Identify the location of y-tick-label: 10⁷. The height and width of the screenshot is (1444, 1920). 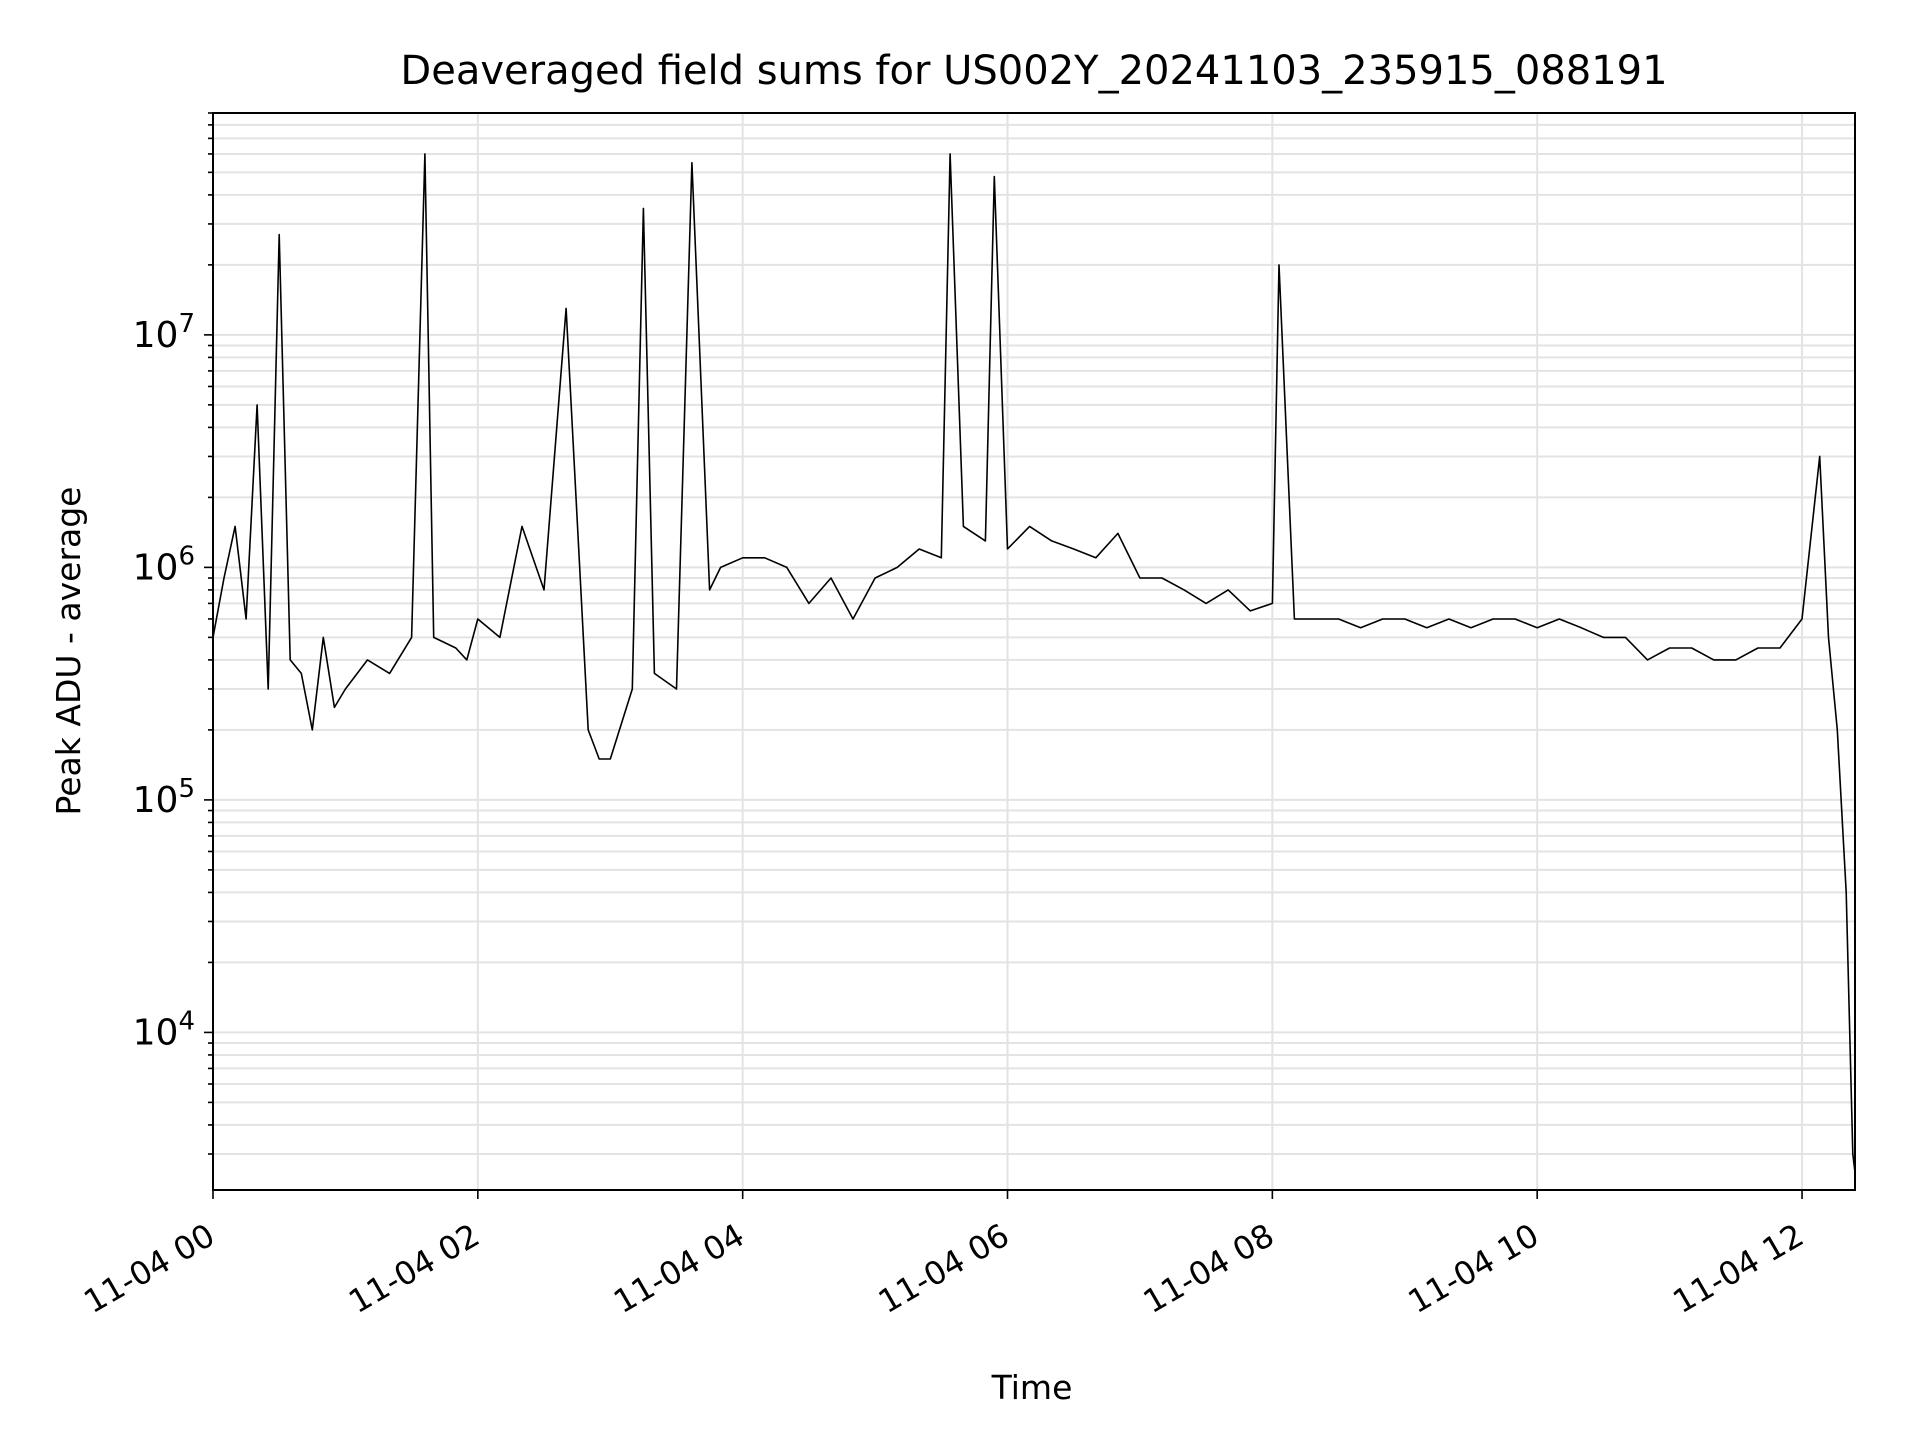
(164, 332).